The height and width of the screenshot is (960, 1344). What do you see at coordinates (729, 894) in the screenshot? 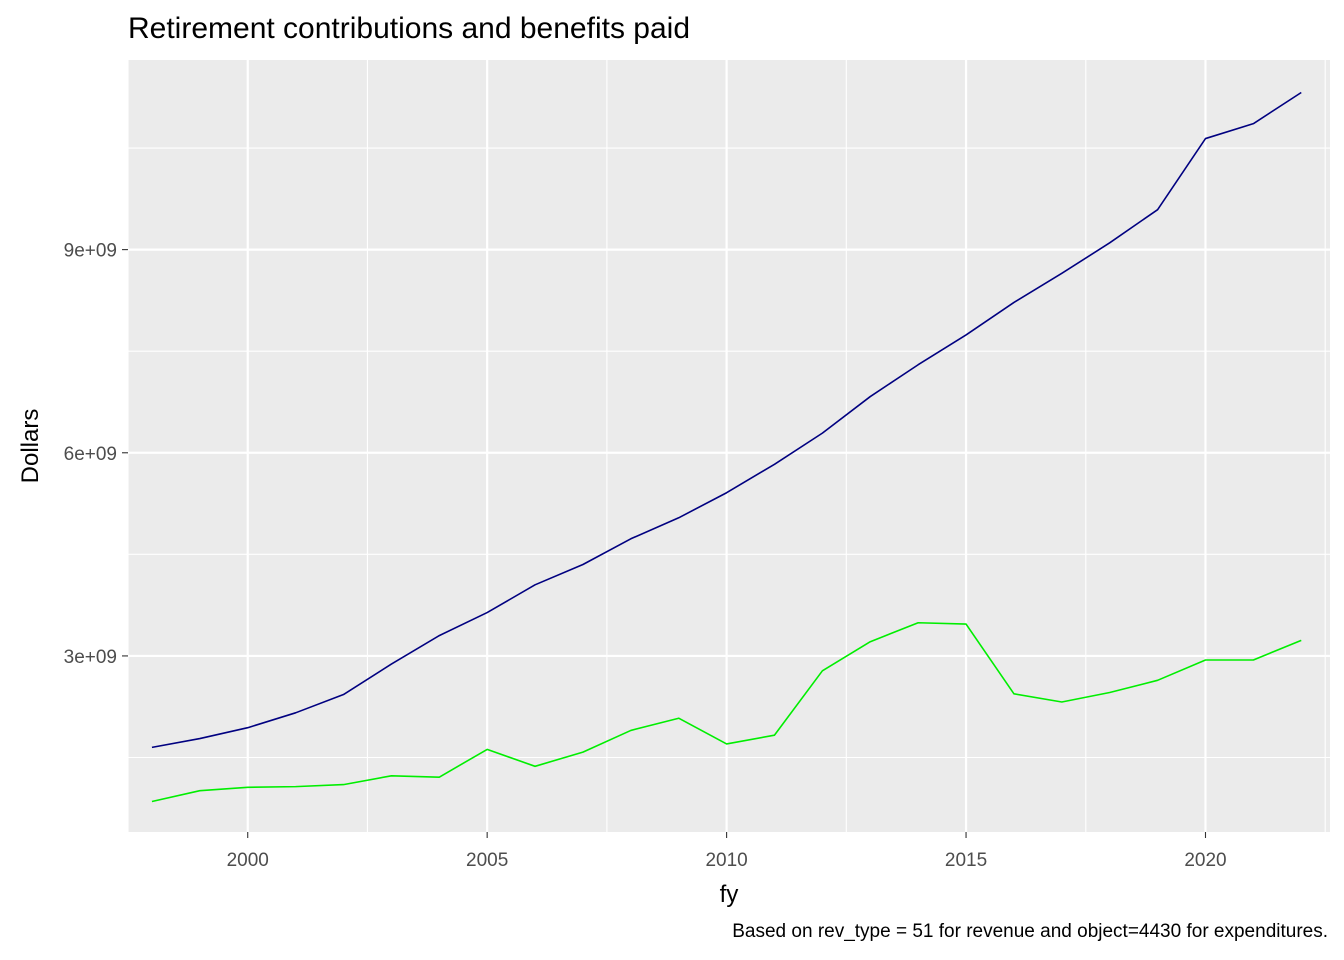
I see `x-axis-title: fy` at bounding box center [729, 894].